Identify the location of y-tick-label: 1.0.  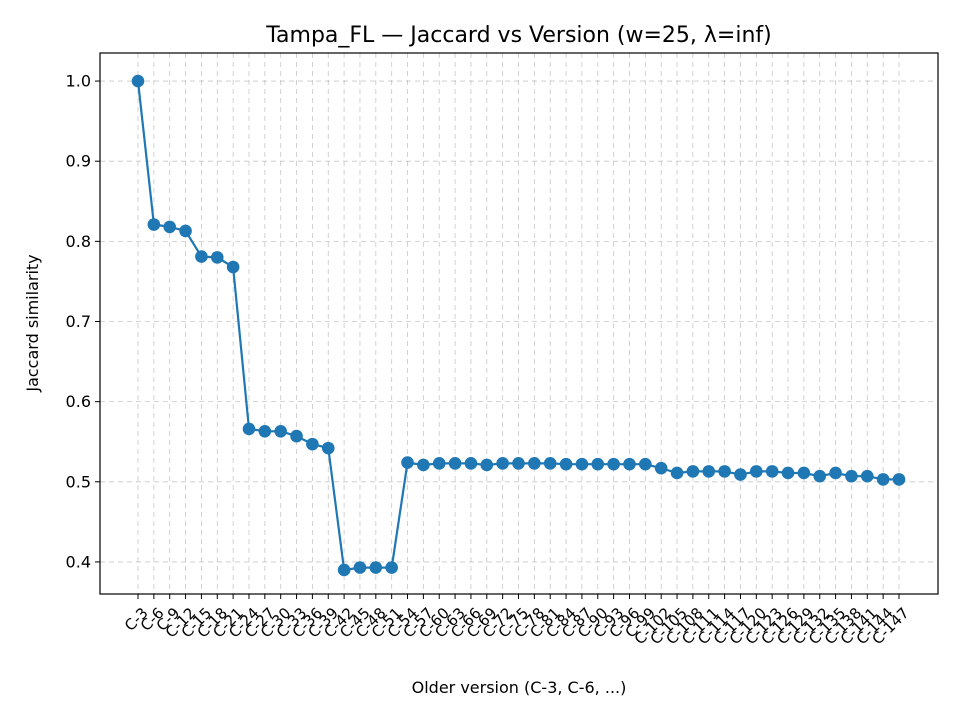
(78, 81).